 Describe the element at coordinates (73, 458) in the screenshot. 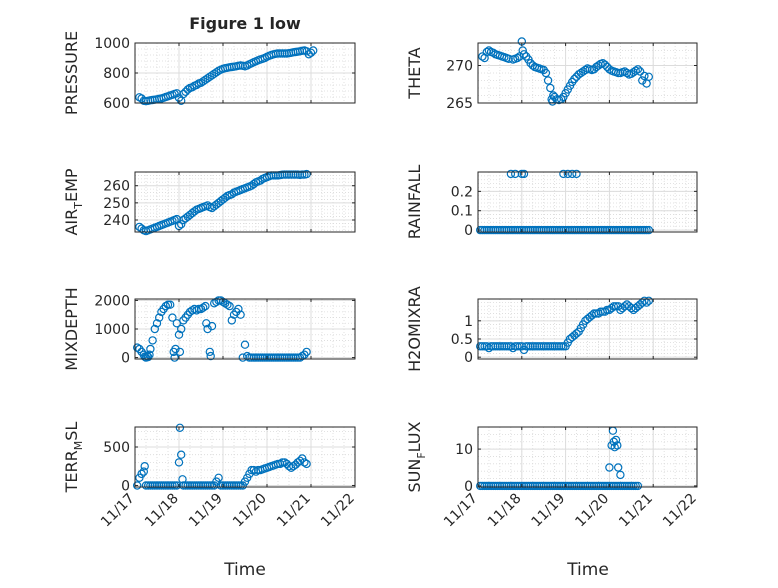

I see `y-axis-label: TERRMSL` at that location.